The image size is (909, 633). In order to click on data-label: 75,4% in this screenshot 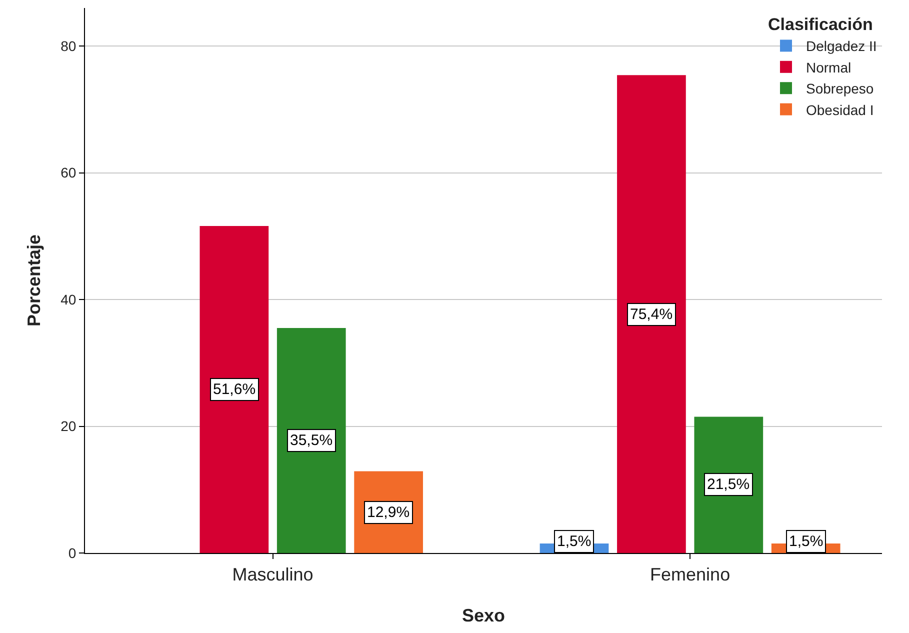, I will do `click(651, 314)`.